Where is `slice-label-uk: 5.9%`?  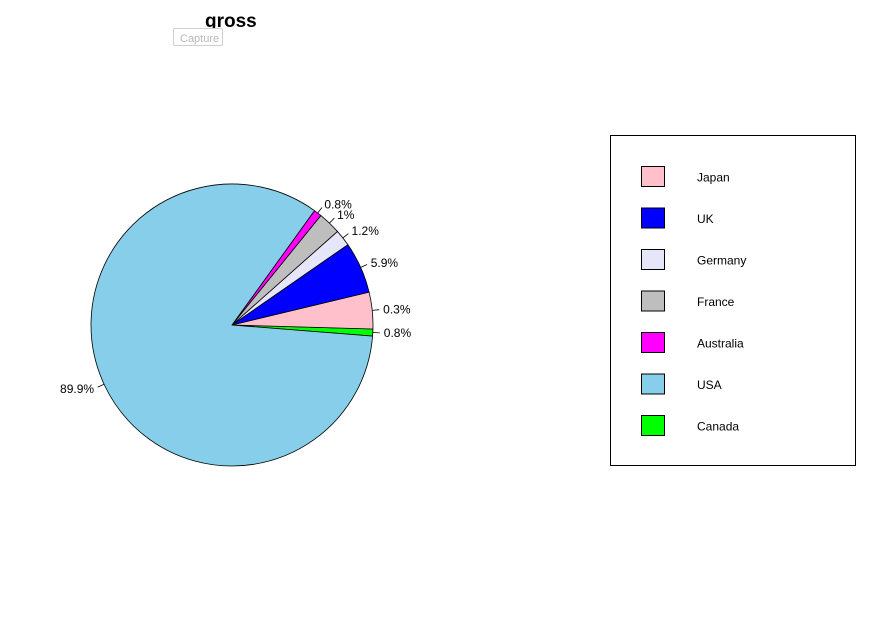
slice-label-uk: 5.9% is located at coordinates (385, 263).